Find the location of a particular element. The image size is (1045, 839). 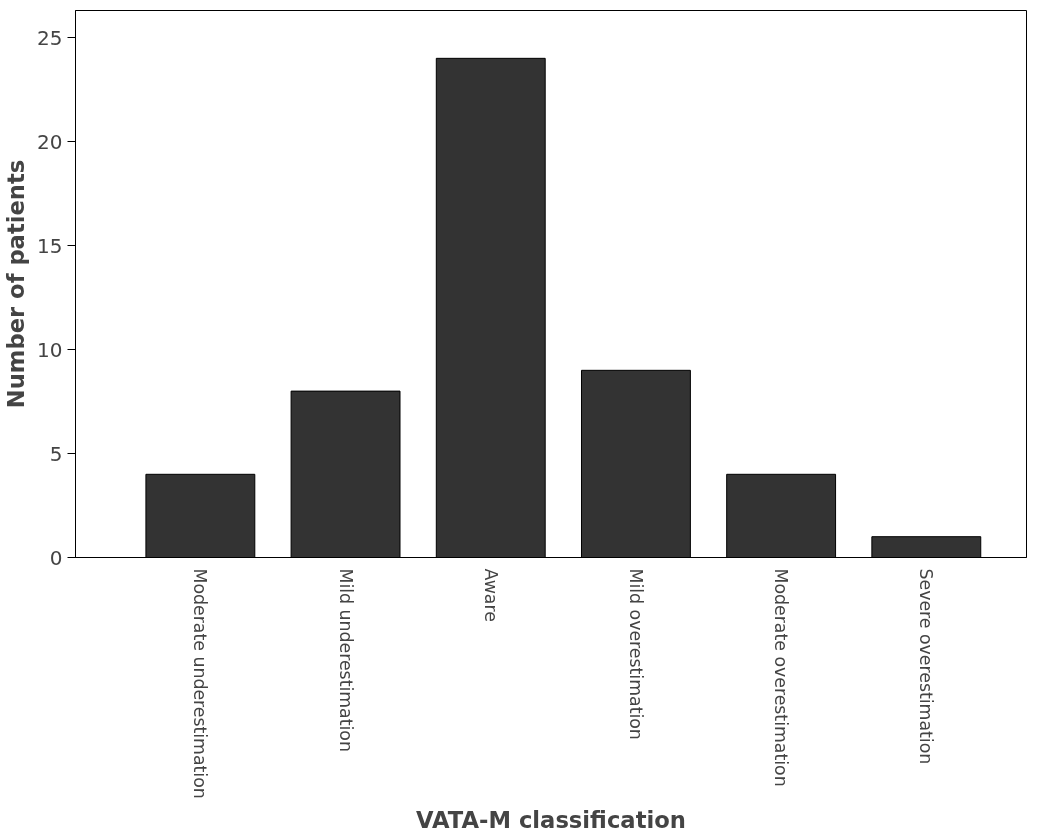

x-tick-label: Aware is located at coordinates (490, 595).